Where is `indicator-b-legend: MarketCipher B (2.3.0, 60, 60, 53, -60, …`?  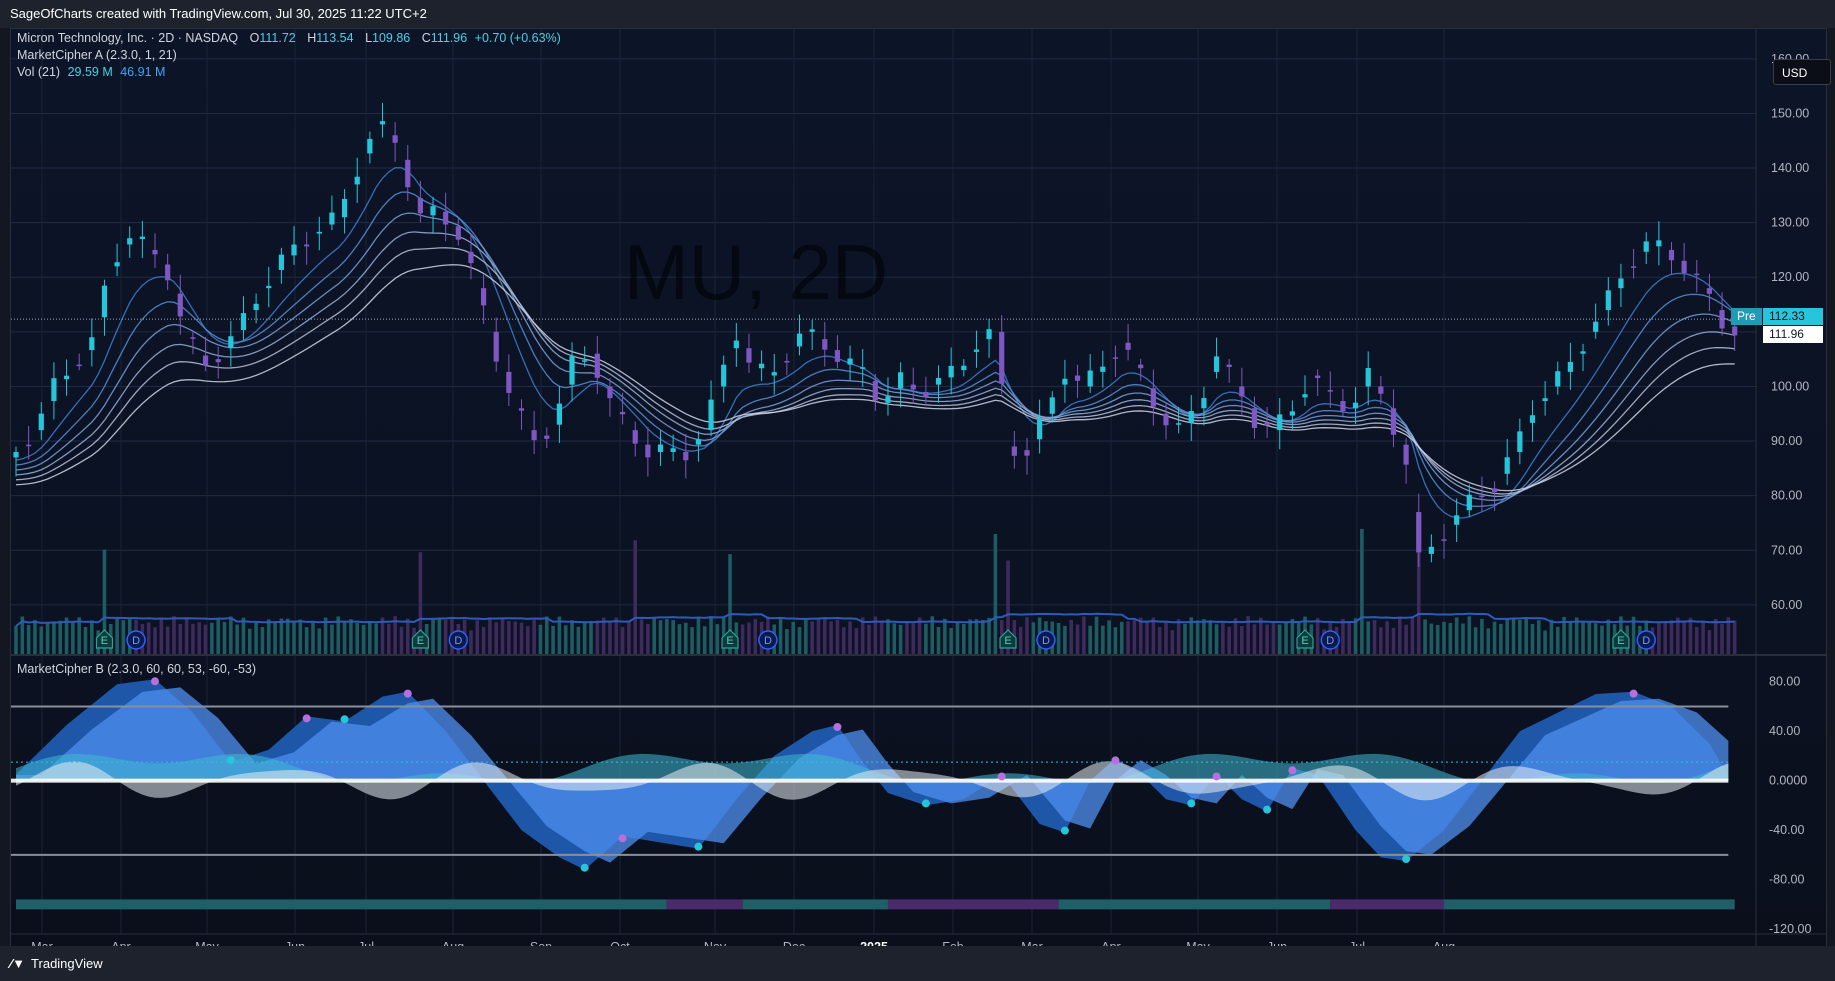 indicator-b-legend: MarketCipher B (2.3.0, 60, 60, 53, -60, … is located at coordinates (136, 669).